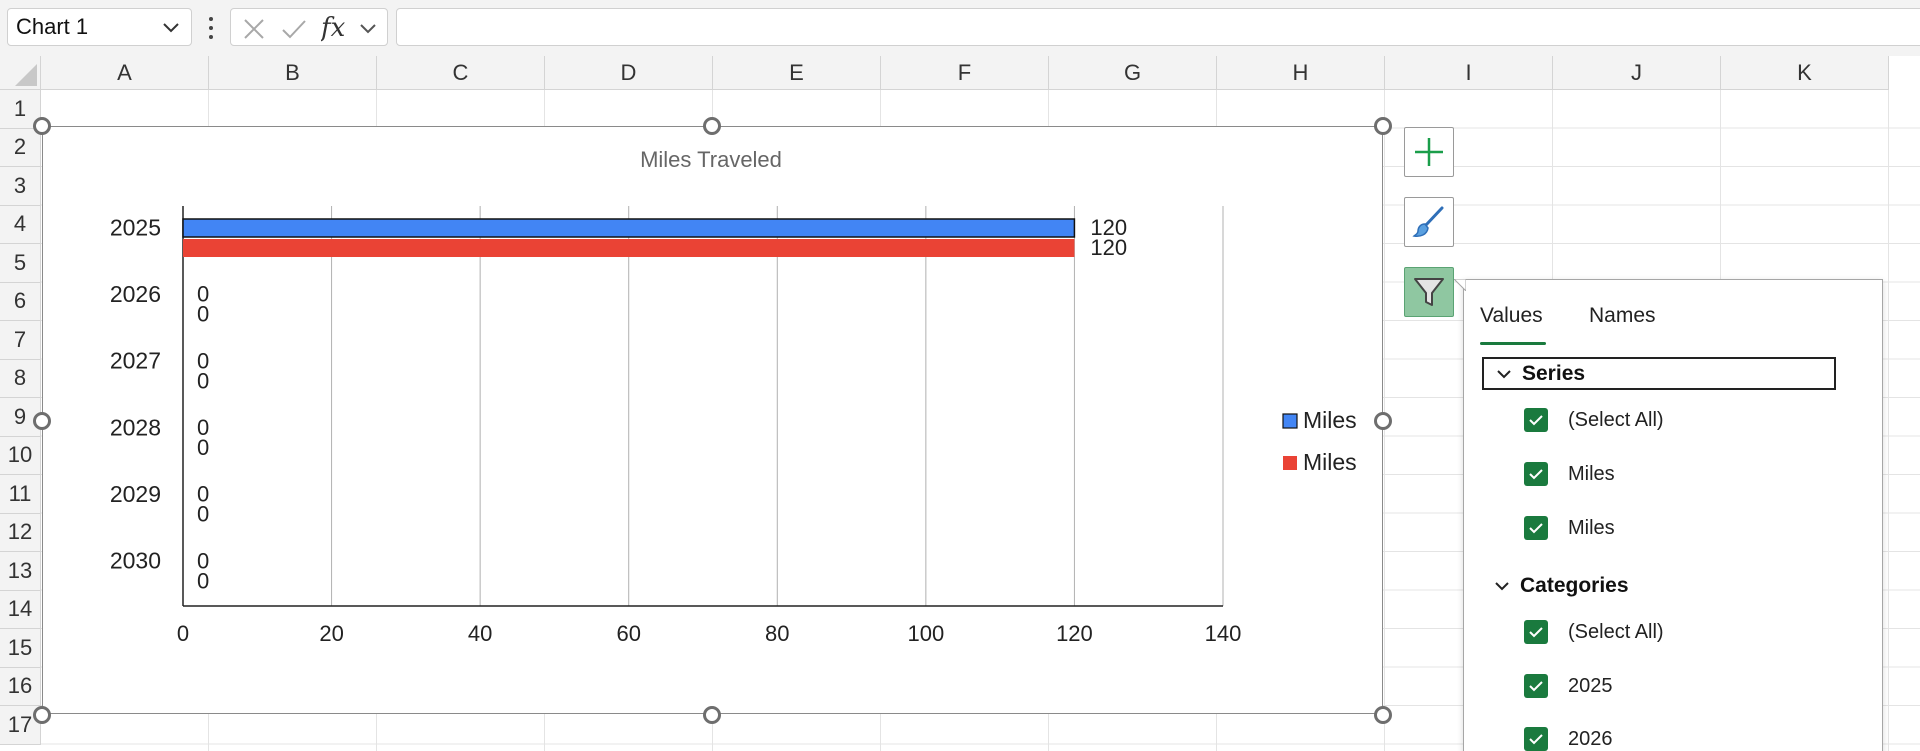  I want to click on formula-bar: Chart 1 fx, so click(960, 28).